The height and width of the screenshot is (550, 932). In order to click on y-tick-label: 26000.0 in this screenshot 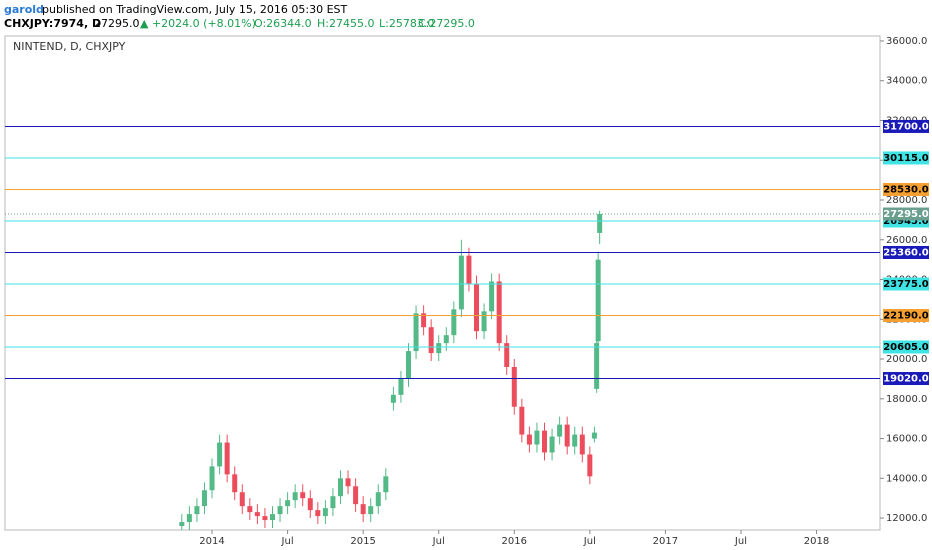, I will do `click(906, 240)`.